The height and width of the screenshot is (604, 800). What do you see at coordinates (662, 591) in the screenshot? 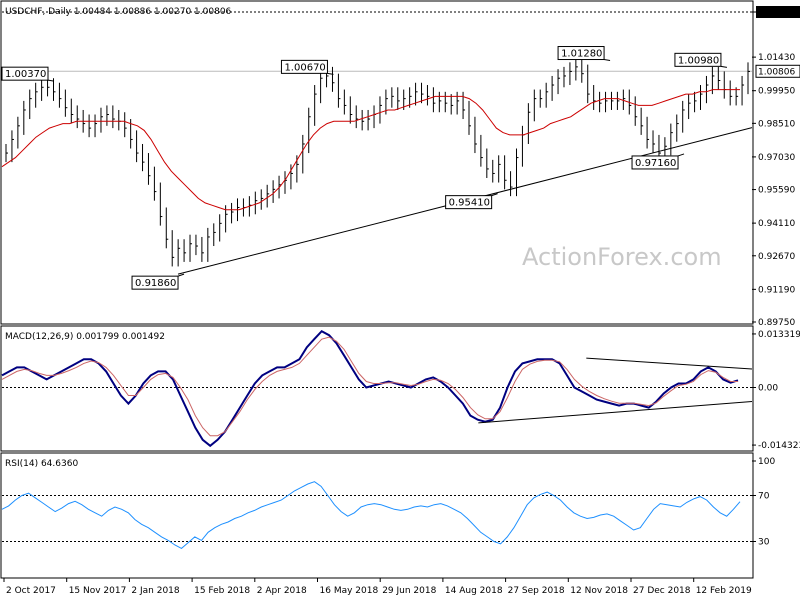
I see `date-tick-label: 27 Dec 2018` at bounding box center [662, 591].